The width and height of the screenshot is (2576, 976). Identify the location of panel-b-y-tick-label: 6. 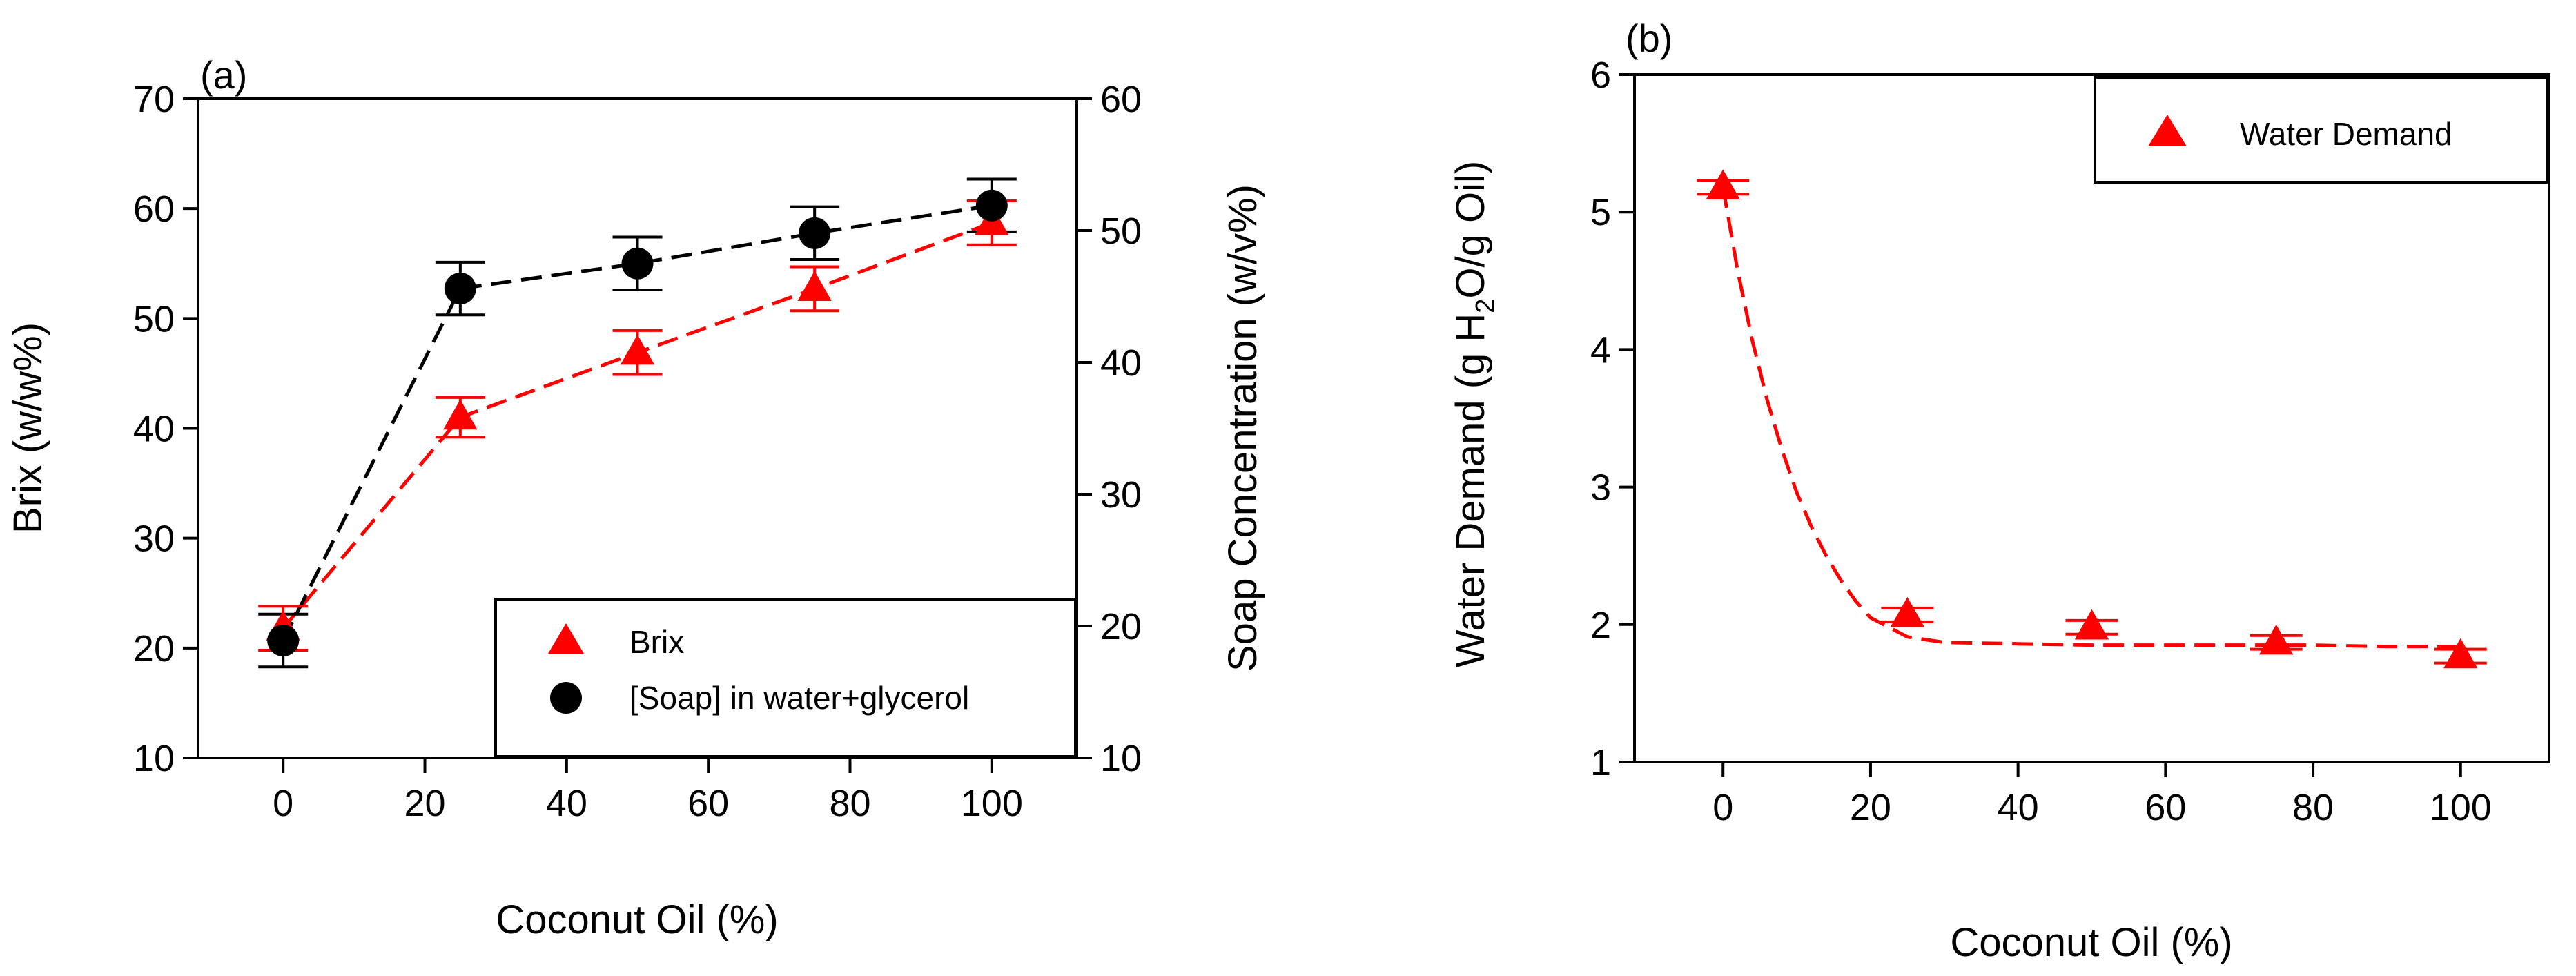
(1600, 75).